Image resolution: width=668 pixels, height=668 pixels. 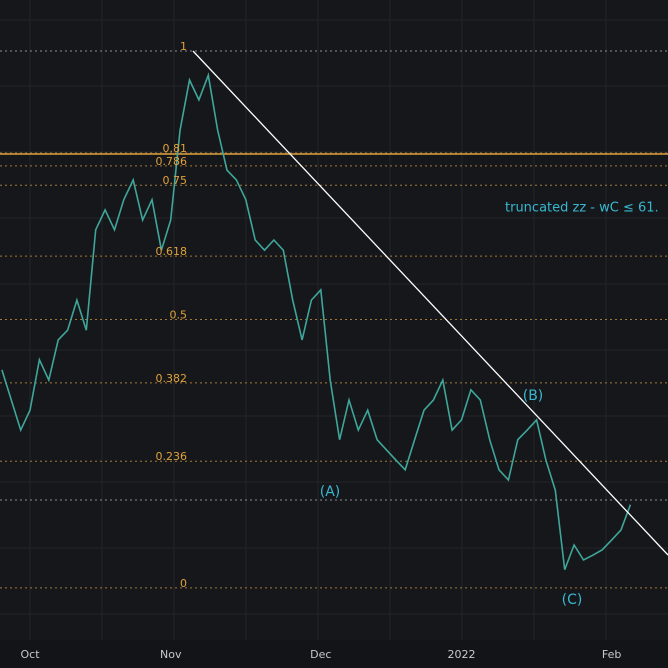 I want to click on y-tick-label: 0.236, so click(x=172, y=456).